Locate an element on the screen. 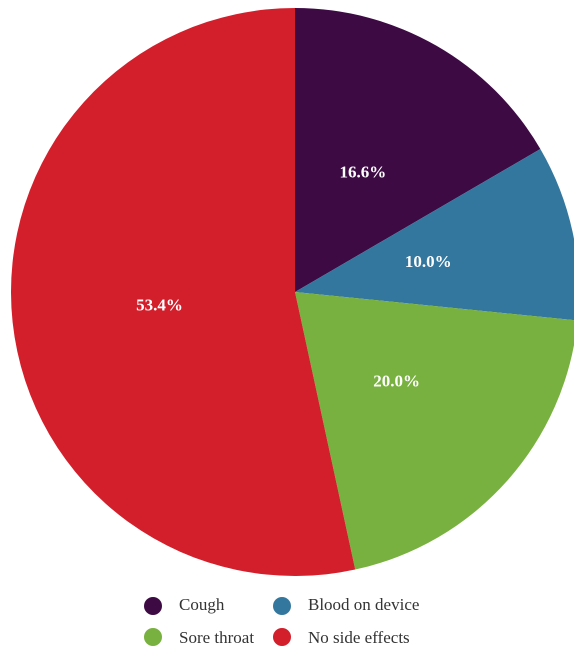  legend-label-cough: Cough is located at coordinates (202, 604).